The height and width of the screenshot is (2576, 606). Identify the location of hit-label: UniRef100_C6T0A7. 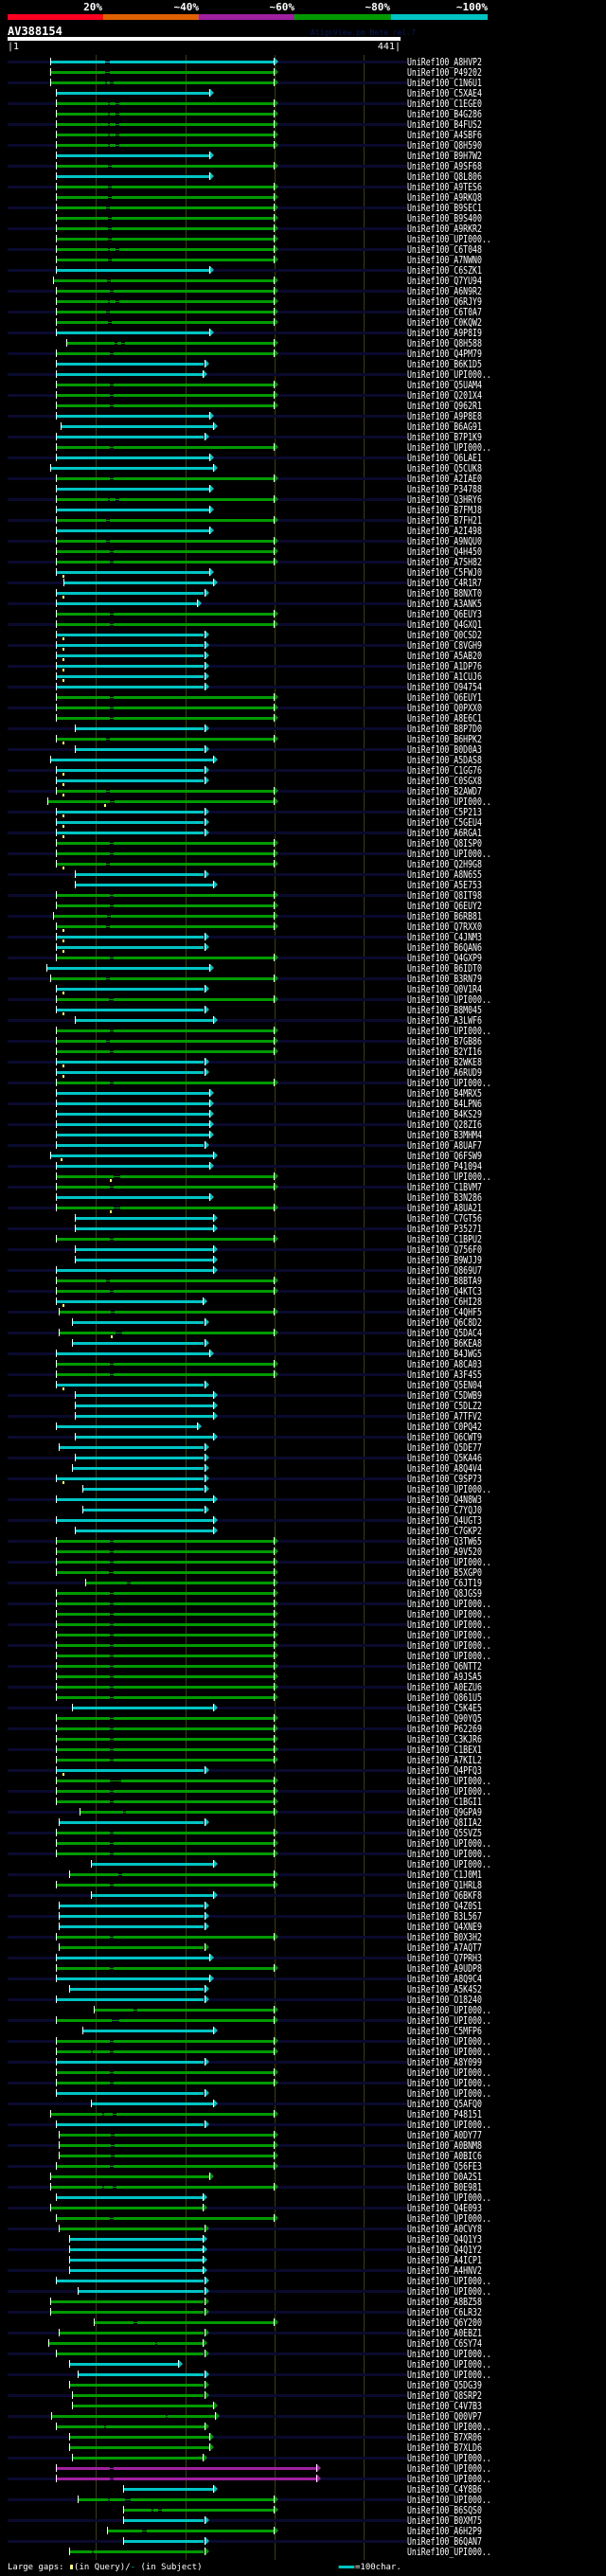
(444, 311).